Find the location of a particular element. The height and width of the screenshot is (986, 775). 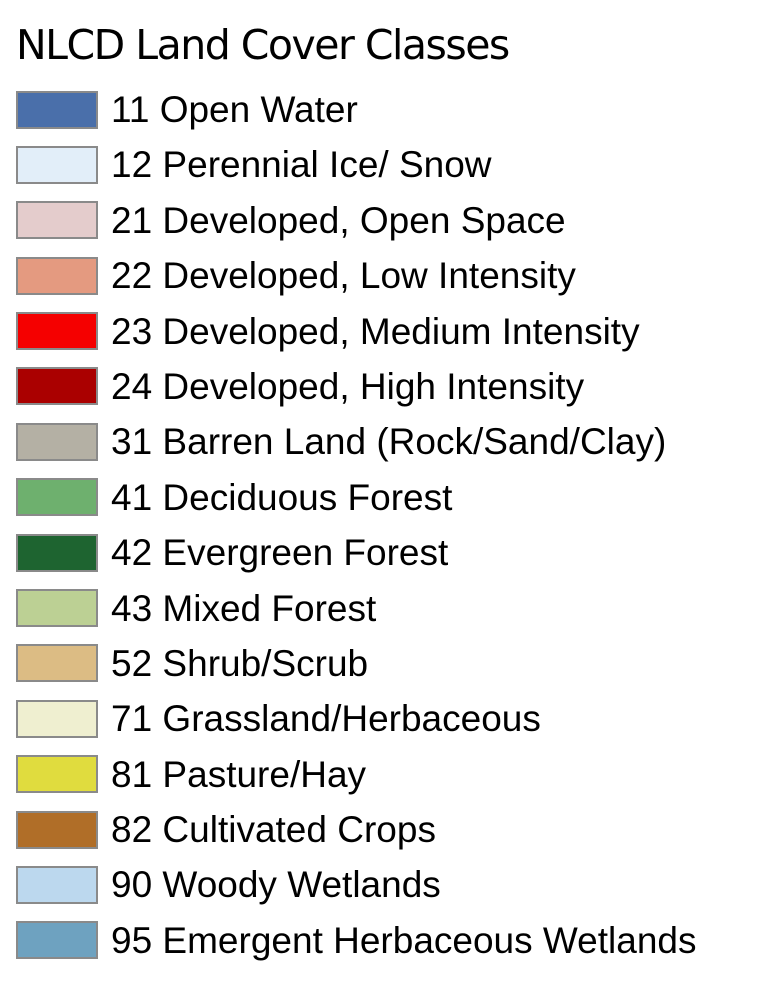

legend-label-82: 82 Cultivated Crops is located at coordinates (273, 830).